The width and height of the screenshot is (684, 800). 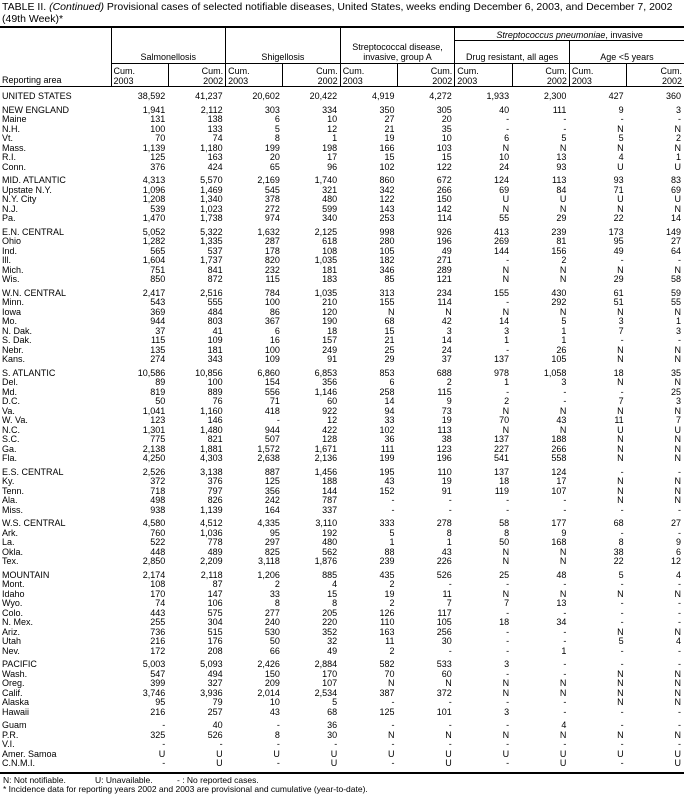 What do you see at coordinates (559, 491) in the screenshot?
I see `value-cell: 107` at bounding box center [559, 491].